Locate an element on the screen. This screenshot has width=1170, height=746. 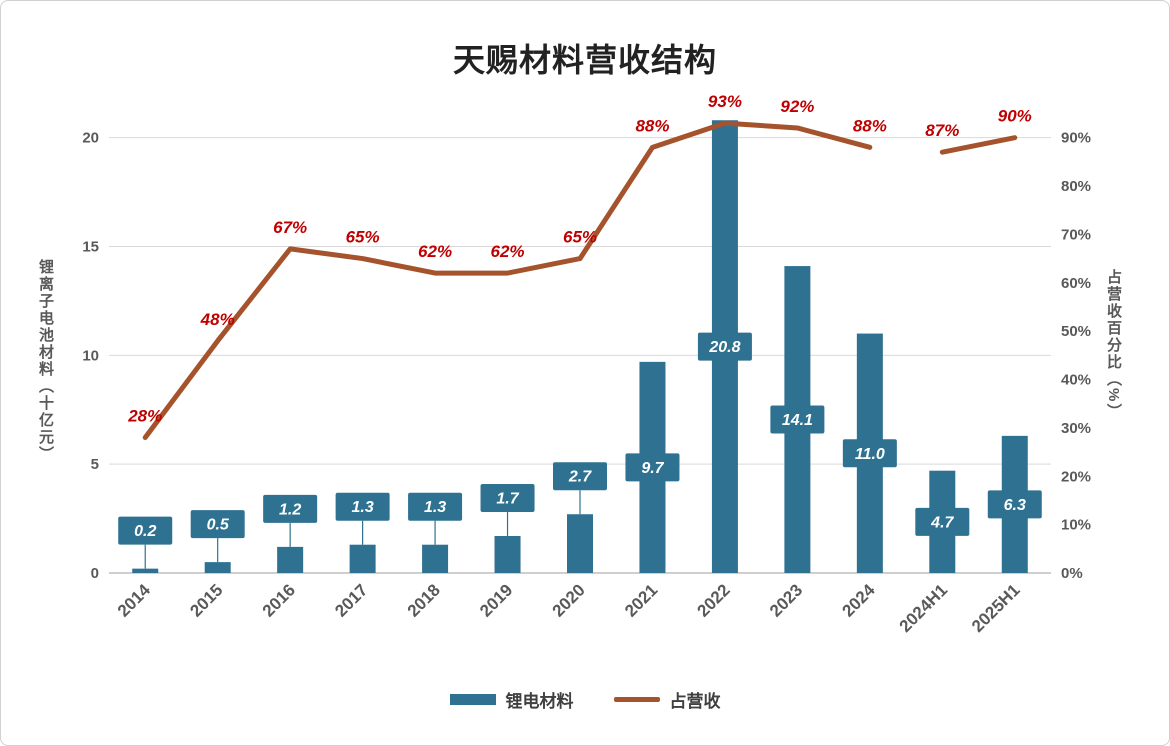
line-value-label: 28% is located at coordinates (144, 416).